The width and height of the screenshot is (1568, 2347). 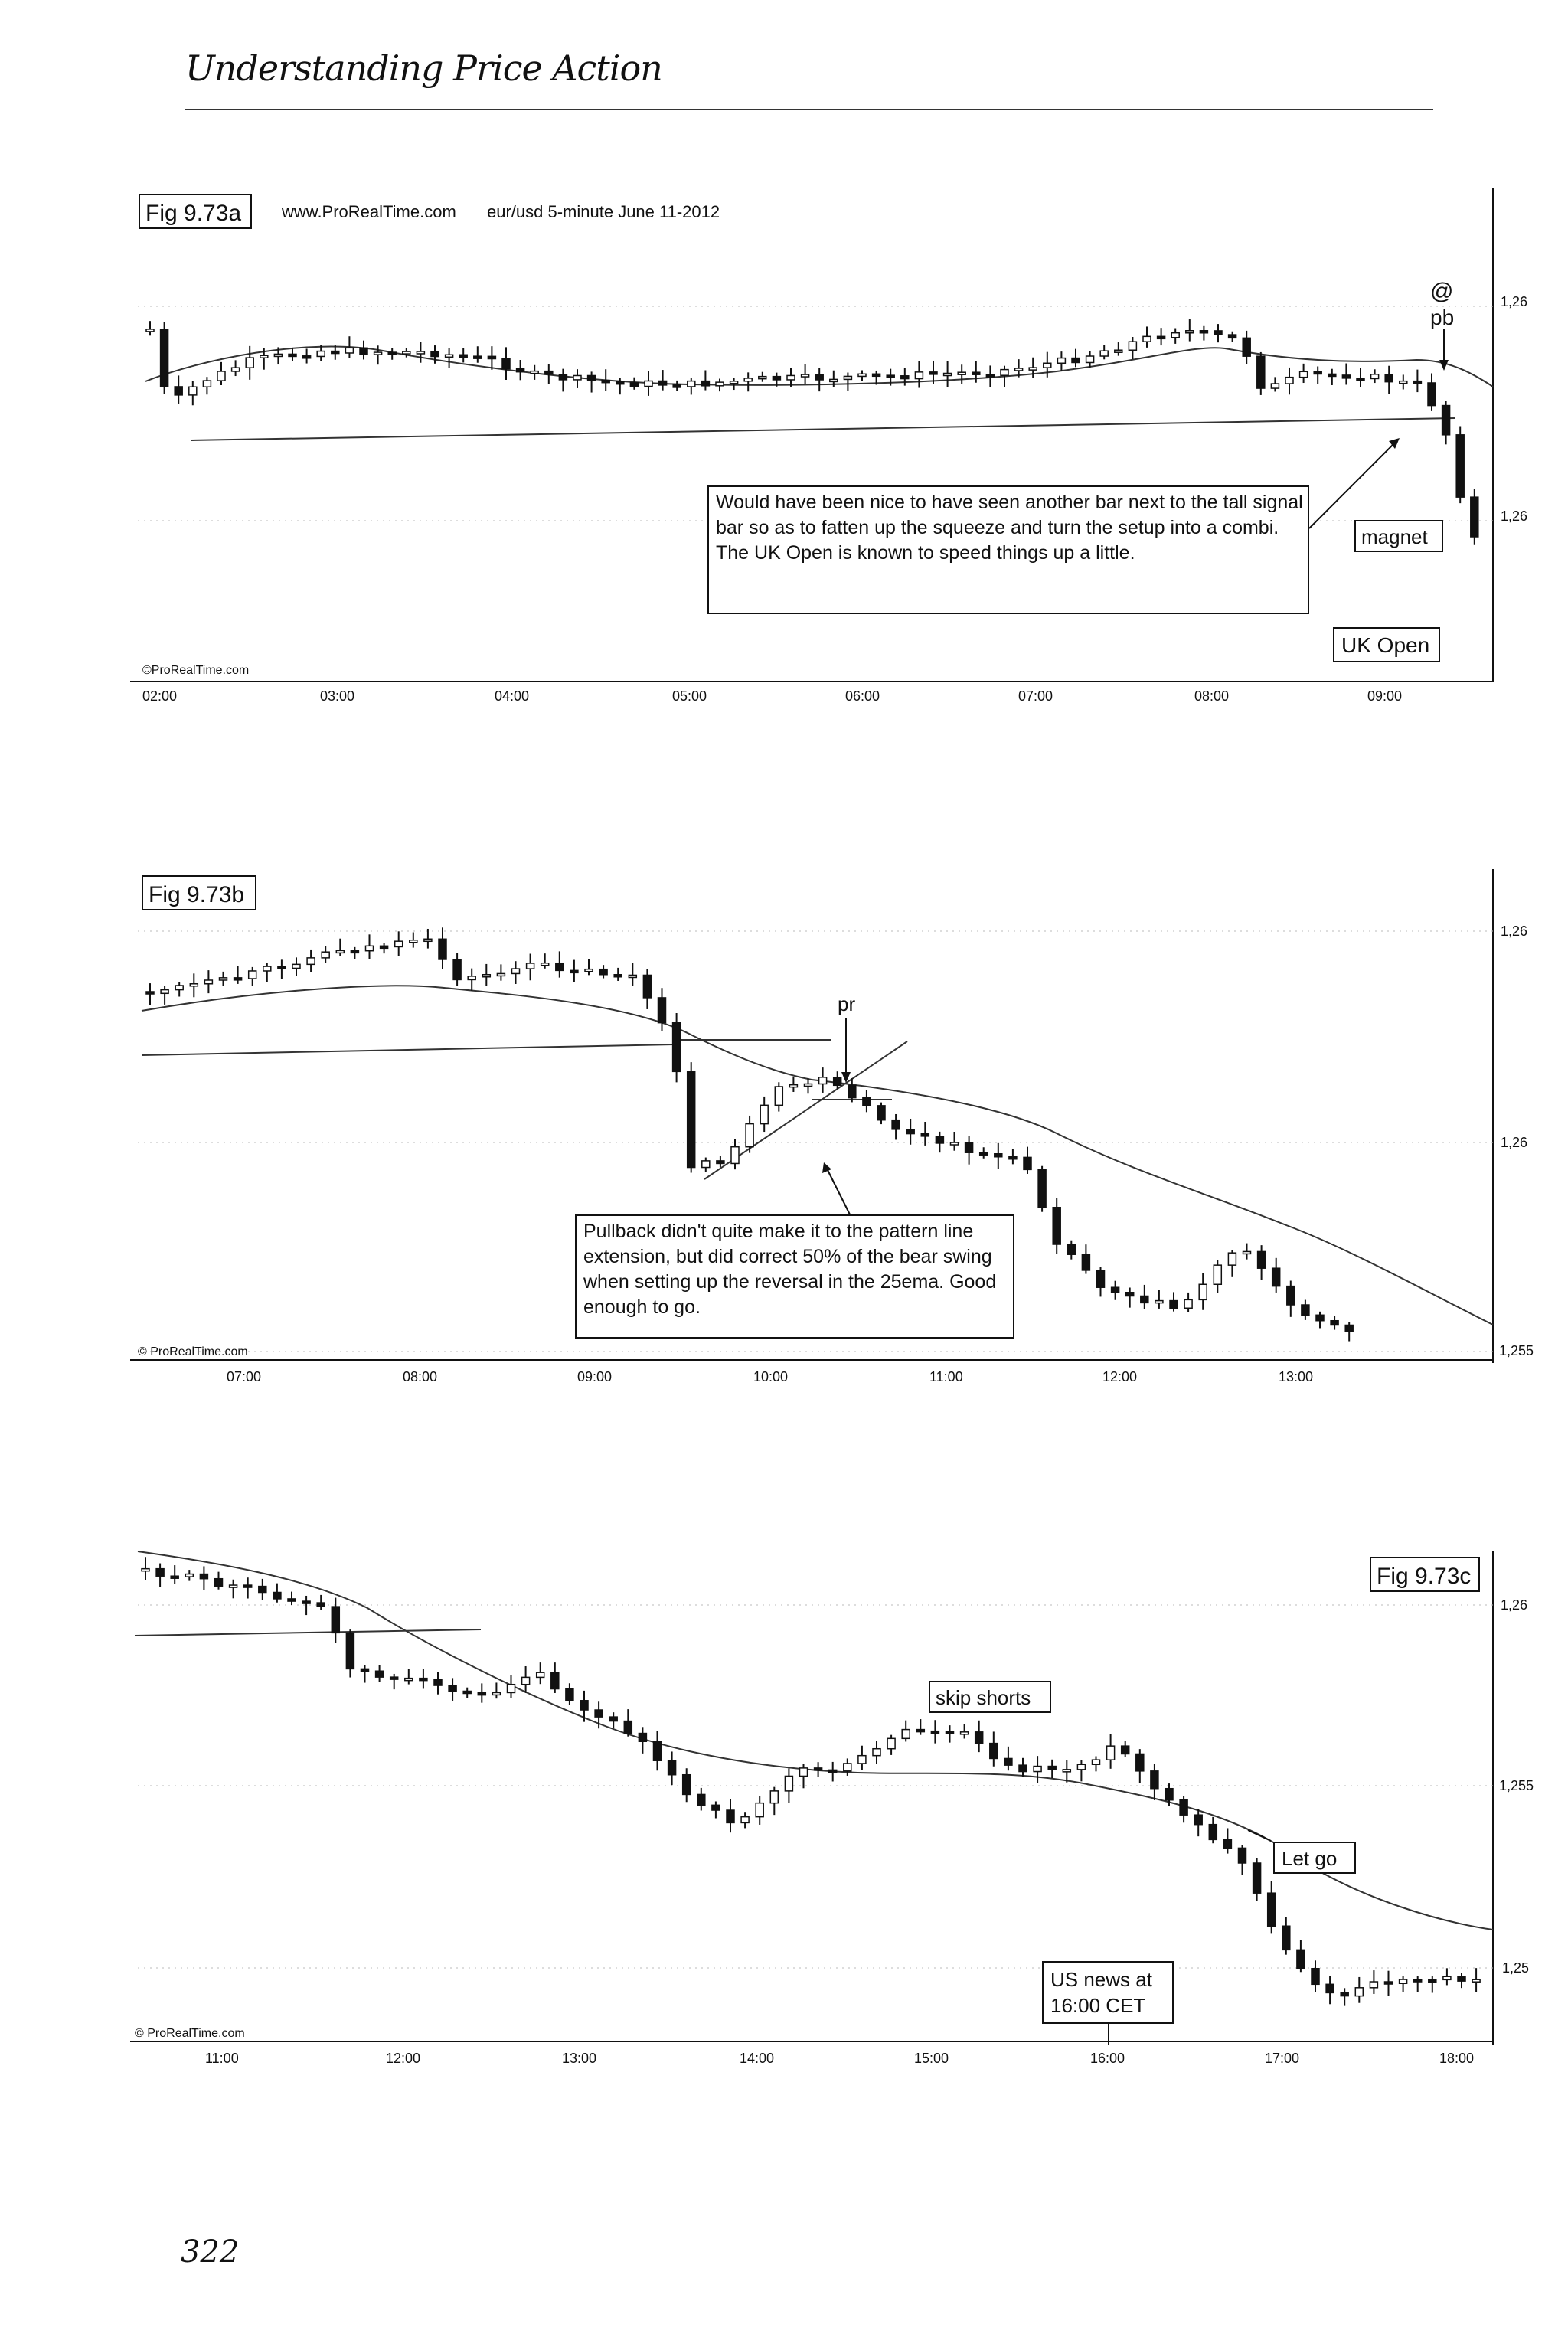 I want to click on x-tick-label: 12:00, so click(x=1119, y=1376).